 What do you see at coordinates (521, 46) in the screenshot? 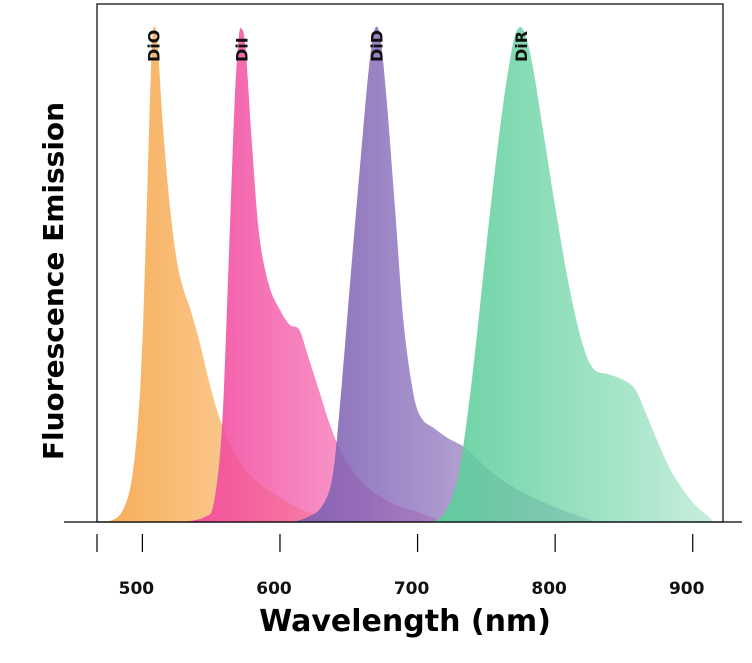
I see `series-label-dir: DiR` at bounding box center [521, 46].